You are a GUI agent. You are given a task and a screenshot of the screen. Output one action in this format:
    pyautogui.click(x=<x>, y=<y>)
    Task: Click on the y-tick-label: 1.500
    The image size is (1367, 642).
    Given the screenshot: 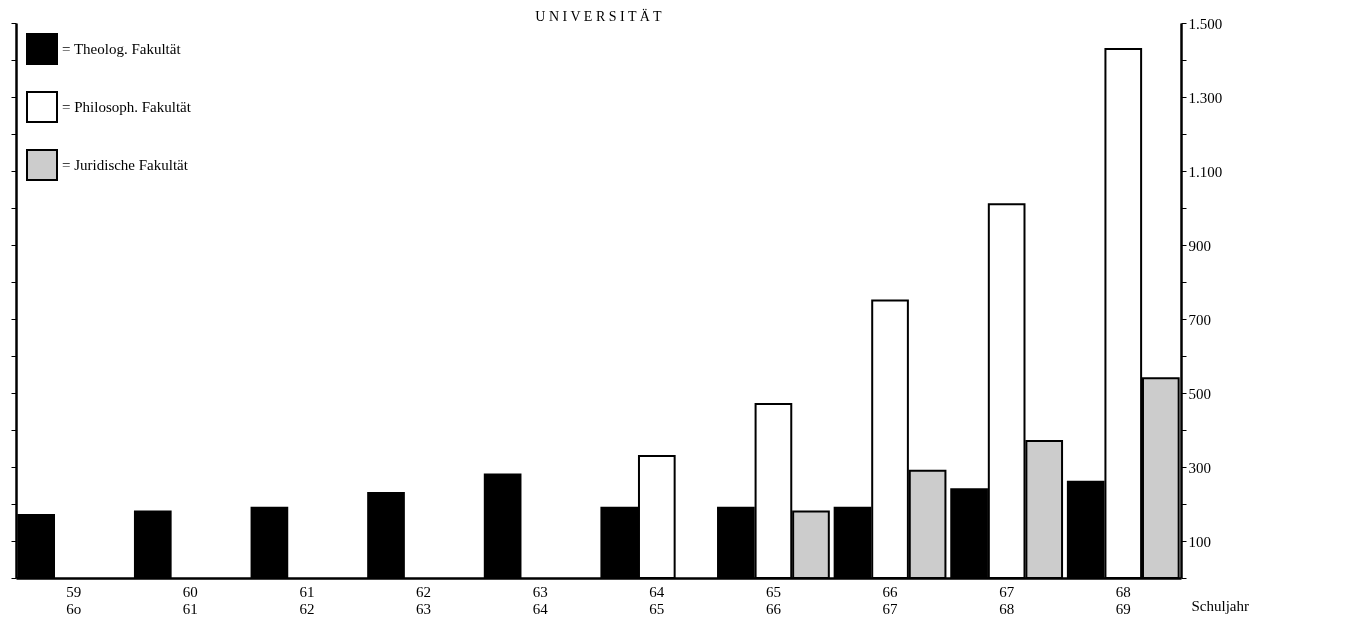 What is the action you would take?
    pyautogui.click(x=1205, y=23)
    